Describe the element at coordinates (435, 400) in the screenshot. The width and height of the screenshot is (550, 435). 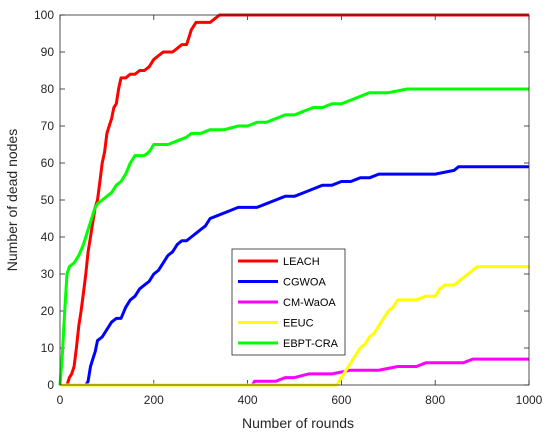
I see `x-tick-label: 800` at that location.